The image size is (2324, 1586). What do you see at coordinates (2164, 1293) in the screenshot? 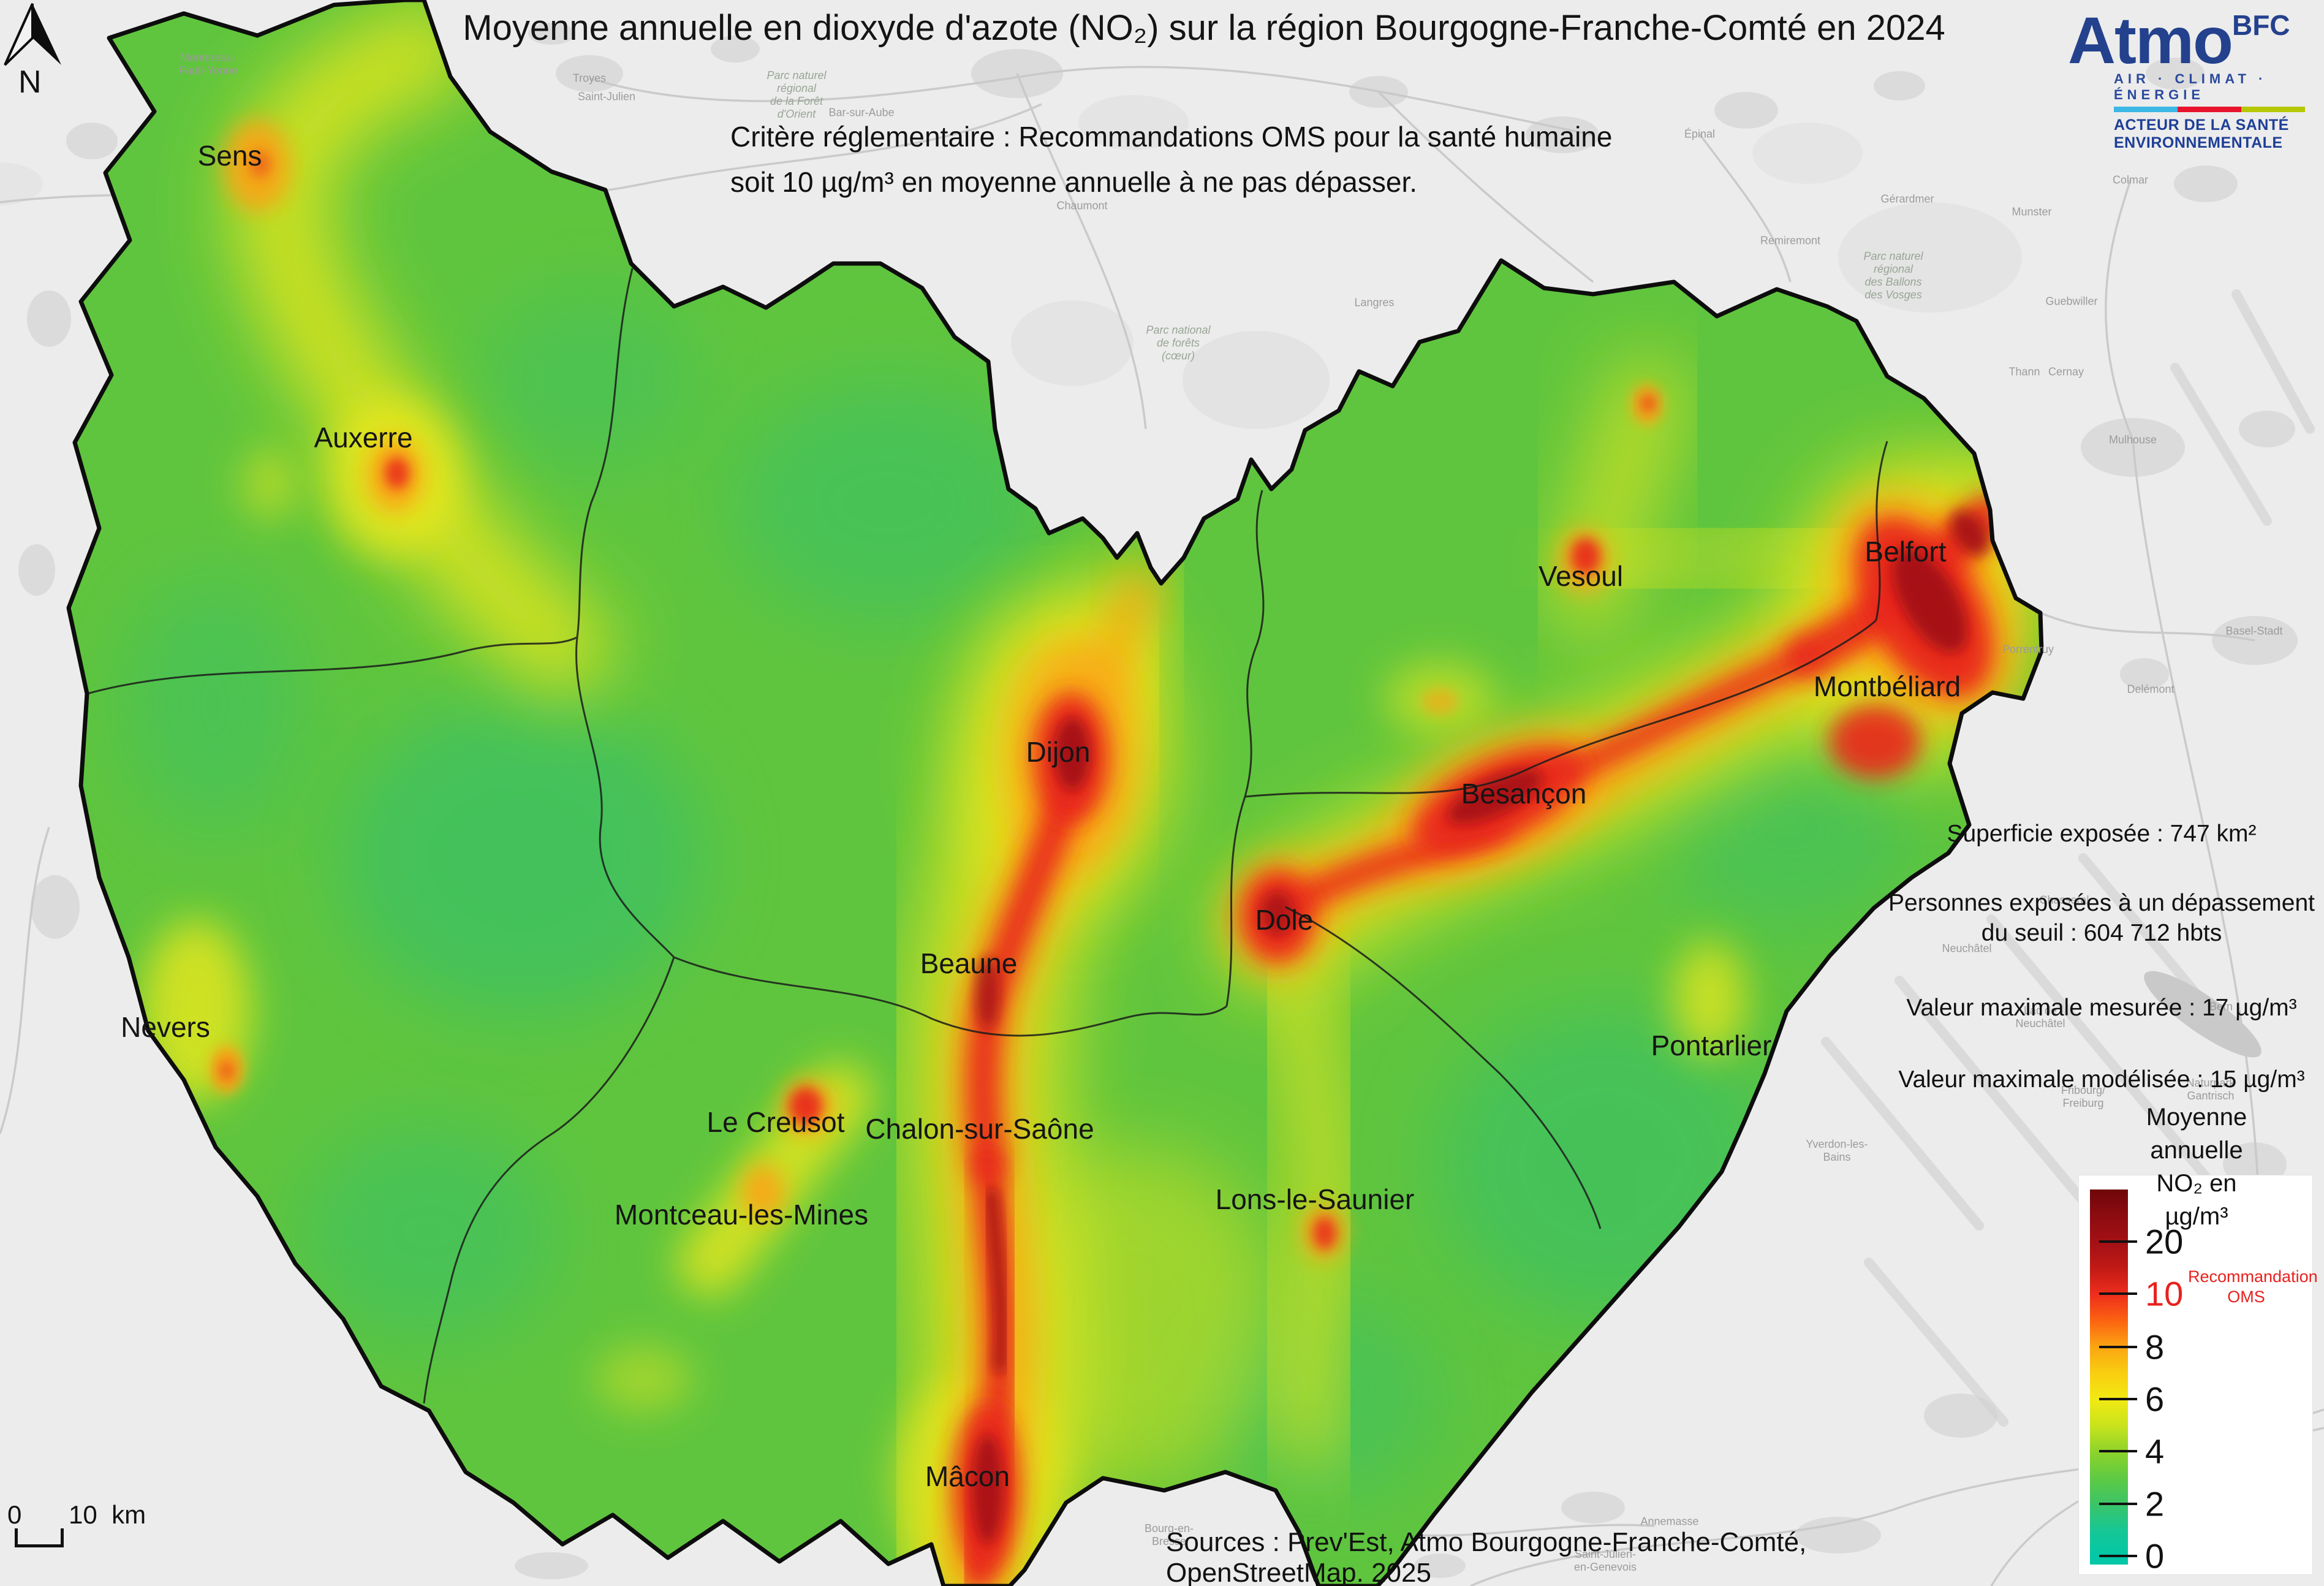
I see `legend-tick-label-10: 10` at bounding box center [2164, 1293].